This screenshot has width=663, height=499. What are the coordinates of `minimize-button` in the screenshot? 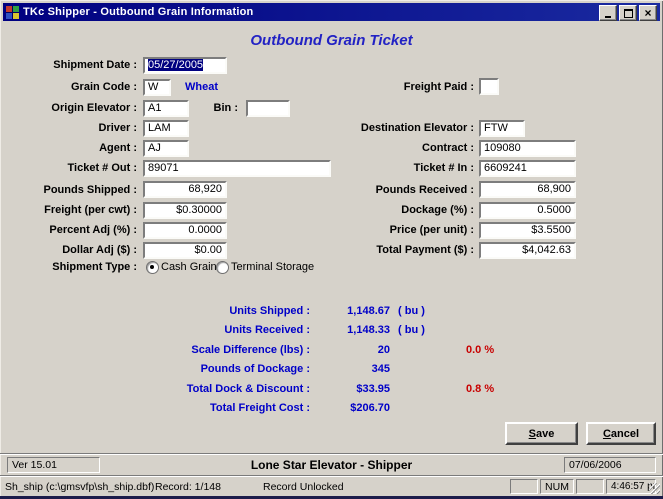 It's located at (608, 13).